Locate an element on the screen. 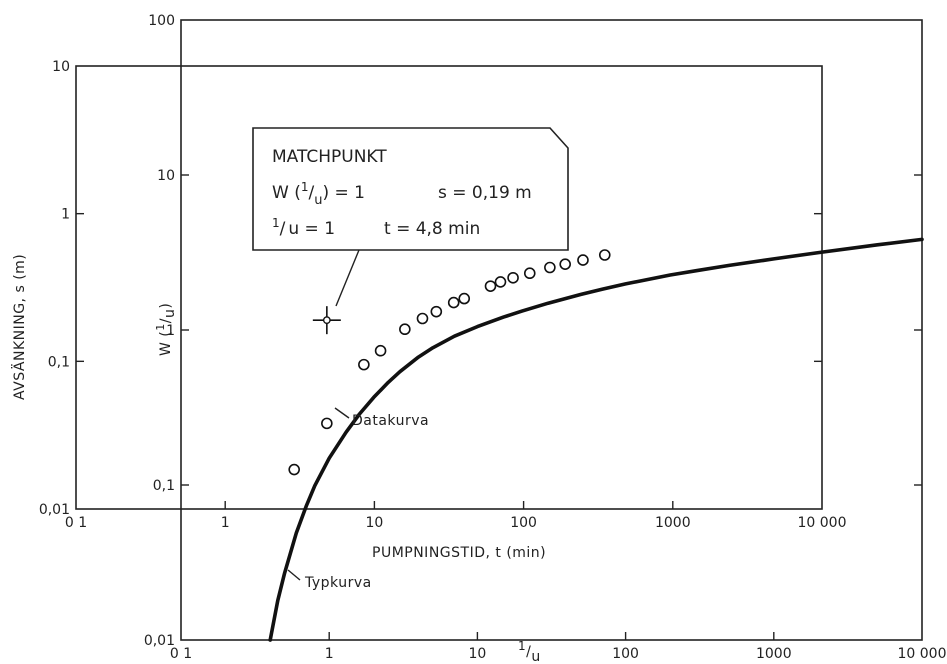  matchpoint-t: t = 4,8 min is located at coordinates (432, 229).